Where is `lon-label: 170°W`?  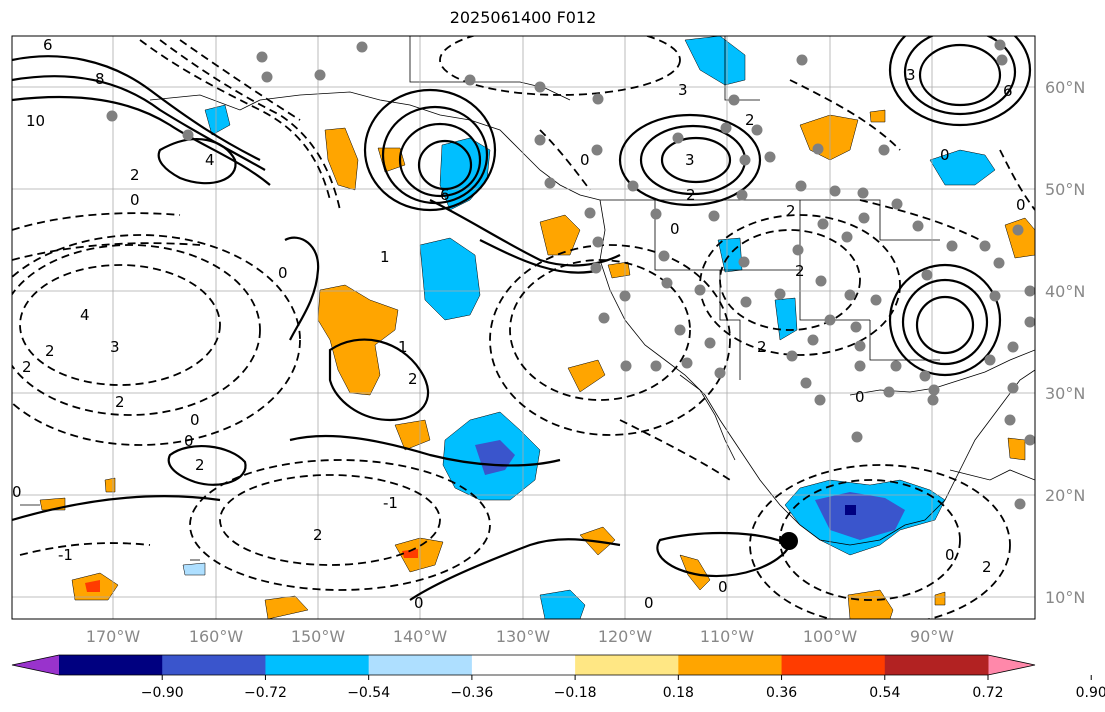 lon-label: 170°W is located at coordinates (113, 636).